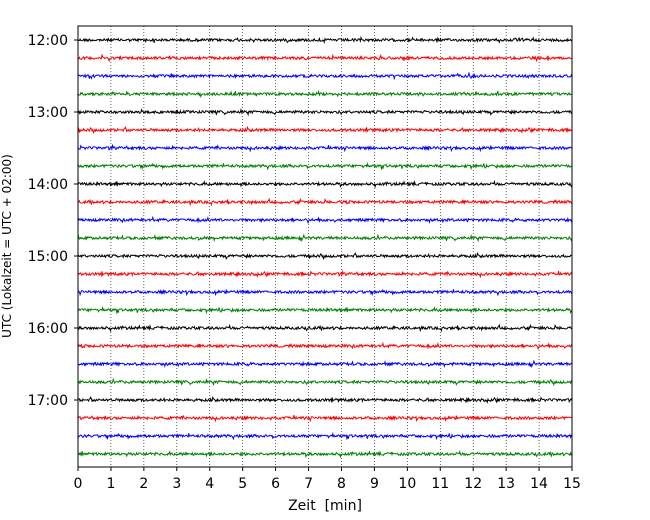 Image resolution: width=650 pixels, height=520 pixels. Describe the element at coordinates (48, 185) in the screenshot. I see `y-tick-label: 14:00` at that location.